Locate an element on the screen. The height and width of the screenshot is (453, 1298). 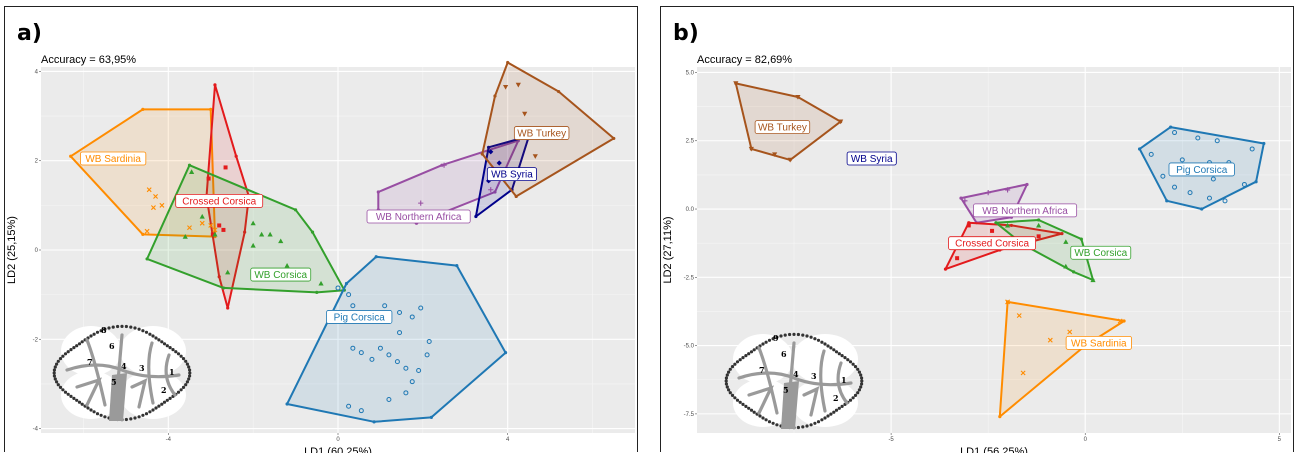
b-group-label-text: Crossed Corsica is located at coordinates (992, 244).